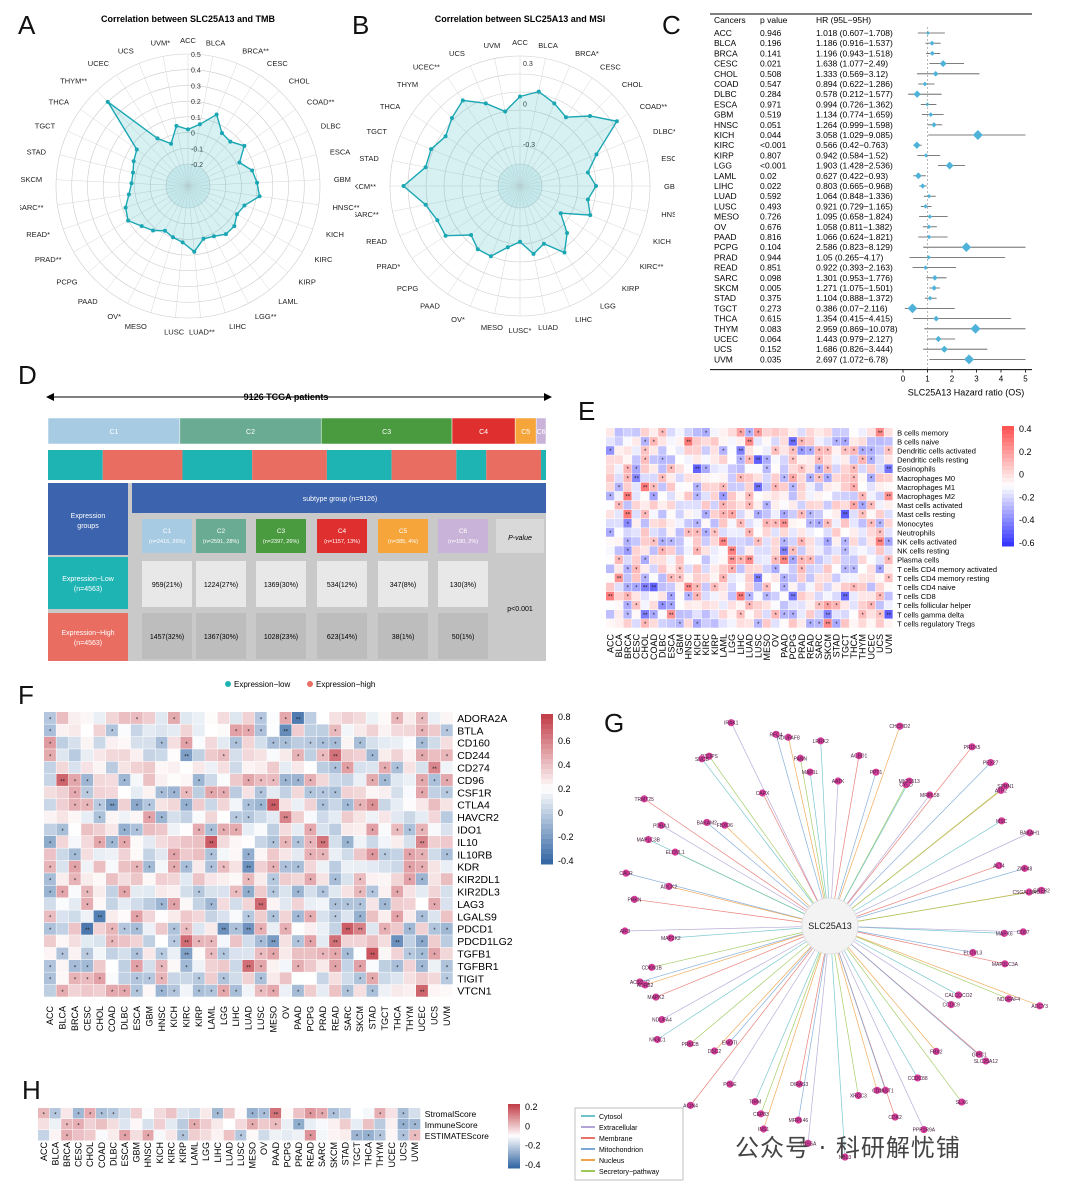  Describe the element at coordinates (474, 955) in the screenshot. I see `heatmap-row-label: TGFB1` at that location.